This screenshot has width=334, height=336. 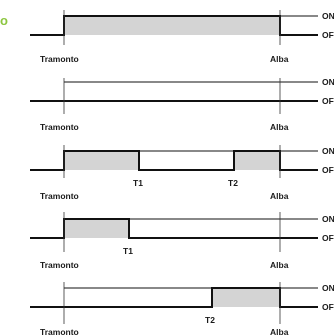 I want to click on timing-row-2: ON OFF Tramonto Alba, so click(x=182, y=104).